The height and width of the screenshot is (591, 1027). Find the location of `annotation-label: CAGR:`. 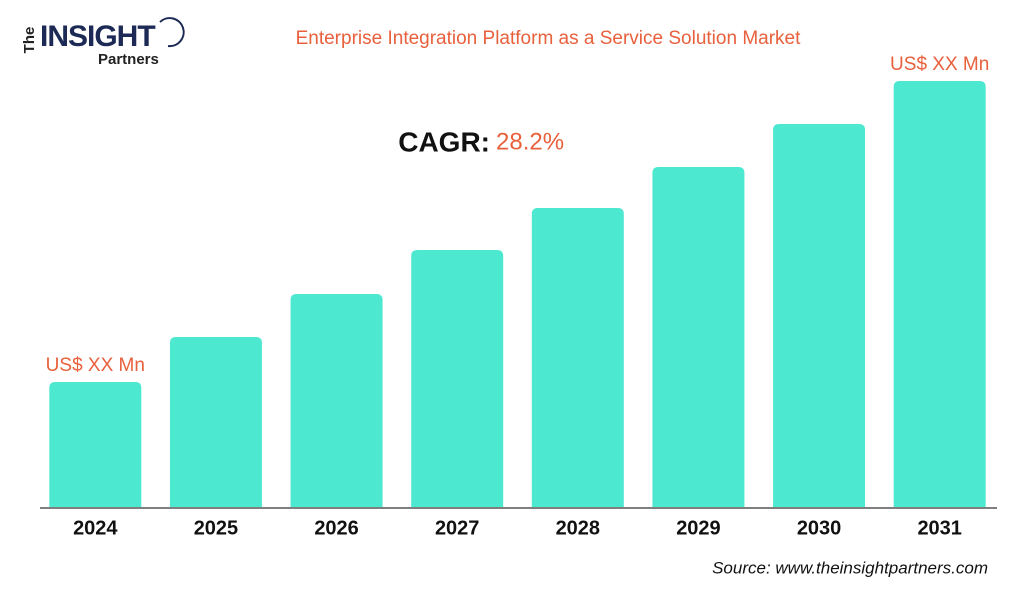

annotation-label: CAGR: is located at coordinates (444, 141).